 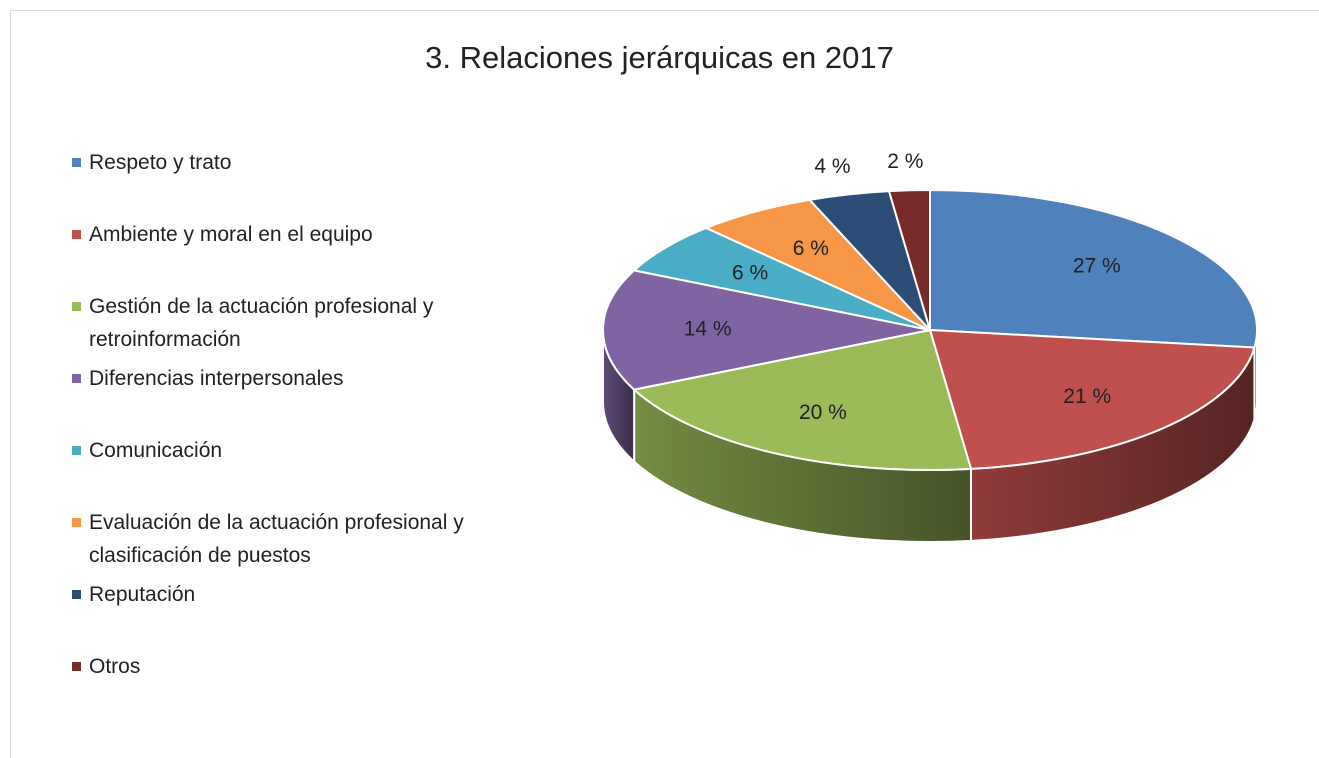 I want to click on legend-label: Diferencias interpersonales, so click(x=216, y=378).